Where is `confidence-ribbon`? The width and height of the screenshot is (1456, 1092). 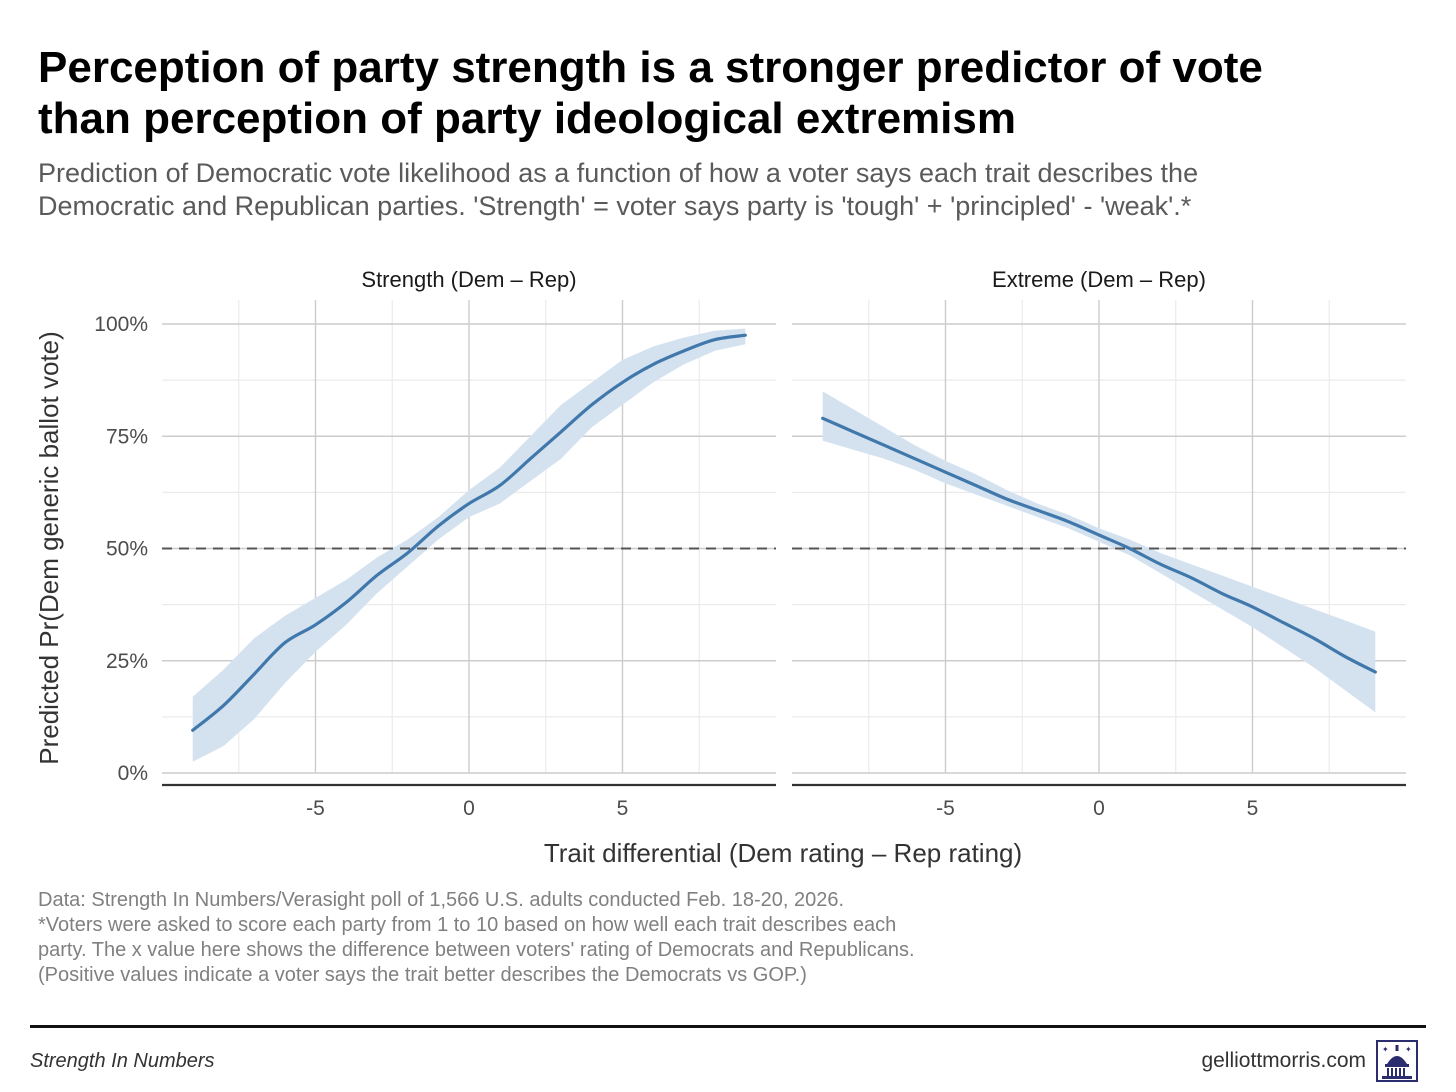
confidence-ribbon is located at coordinates (1099, 552).